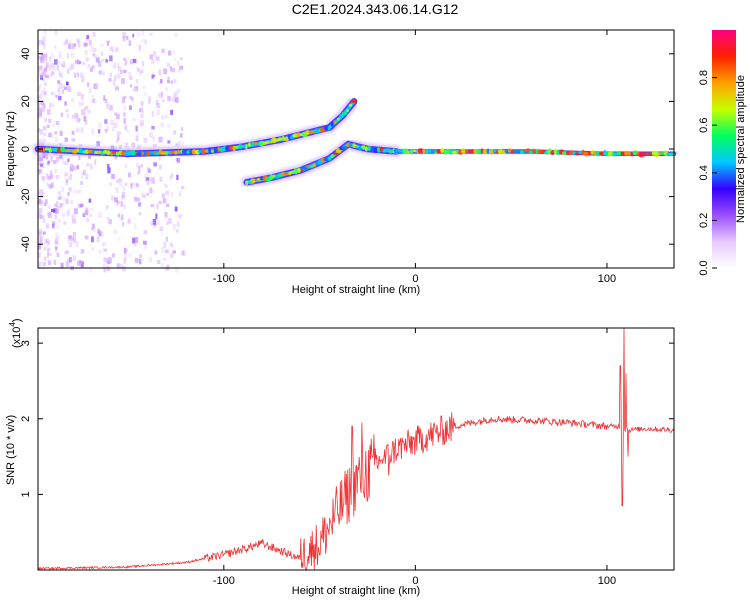  I want to click on colorbar-label: Normalized spectral amplitude, so click(741, 149).